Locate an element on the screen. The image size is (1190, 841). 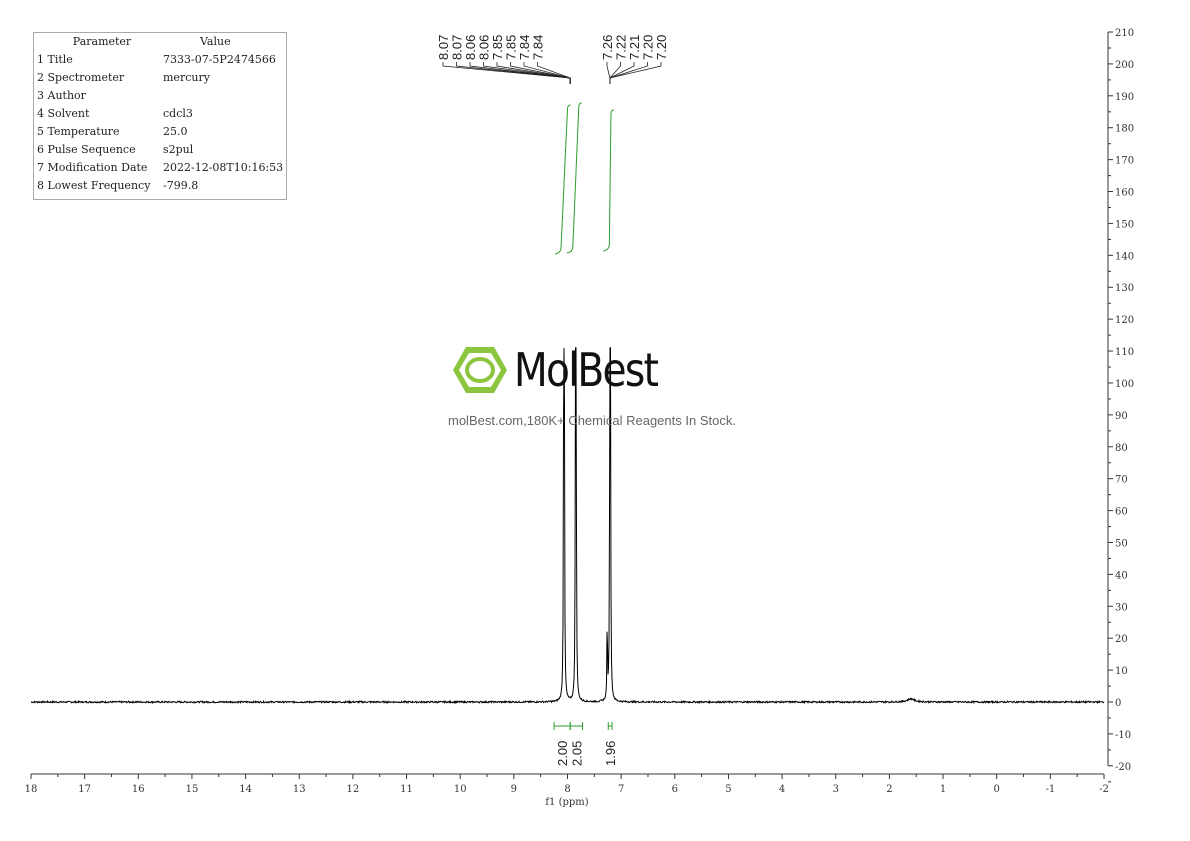
logo-text: MolBest is located at coordinates (586, 370).